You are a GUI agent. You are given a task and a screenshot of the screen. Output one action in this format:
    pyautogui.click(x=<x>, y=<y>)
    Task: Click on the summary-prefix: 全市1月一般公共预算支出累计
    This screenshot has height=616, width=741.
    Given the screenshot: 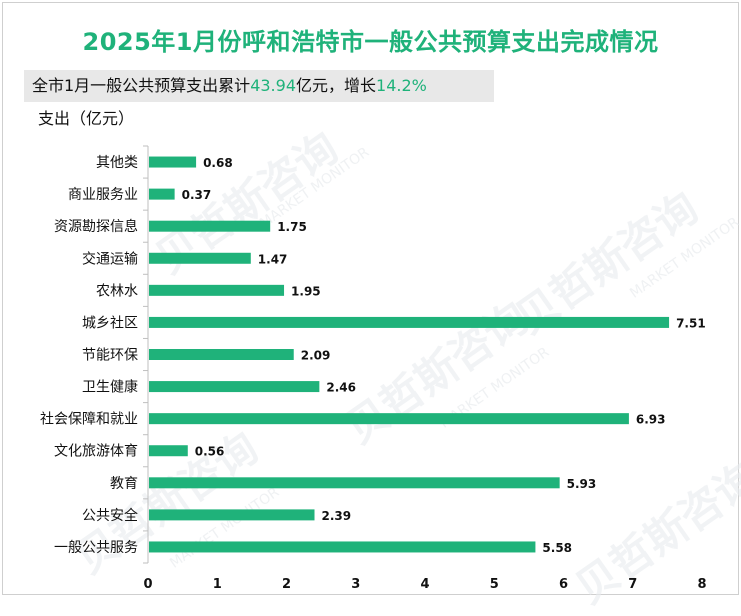 What is the action you would take?
    pyautogui.click(x=141, y=85)
    